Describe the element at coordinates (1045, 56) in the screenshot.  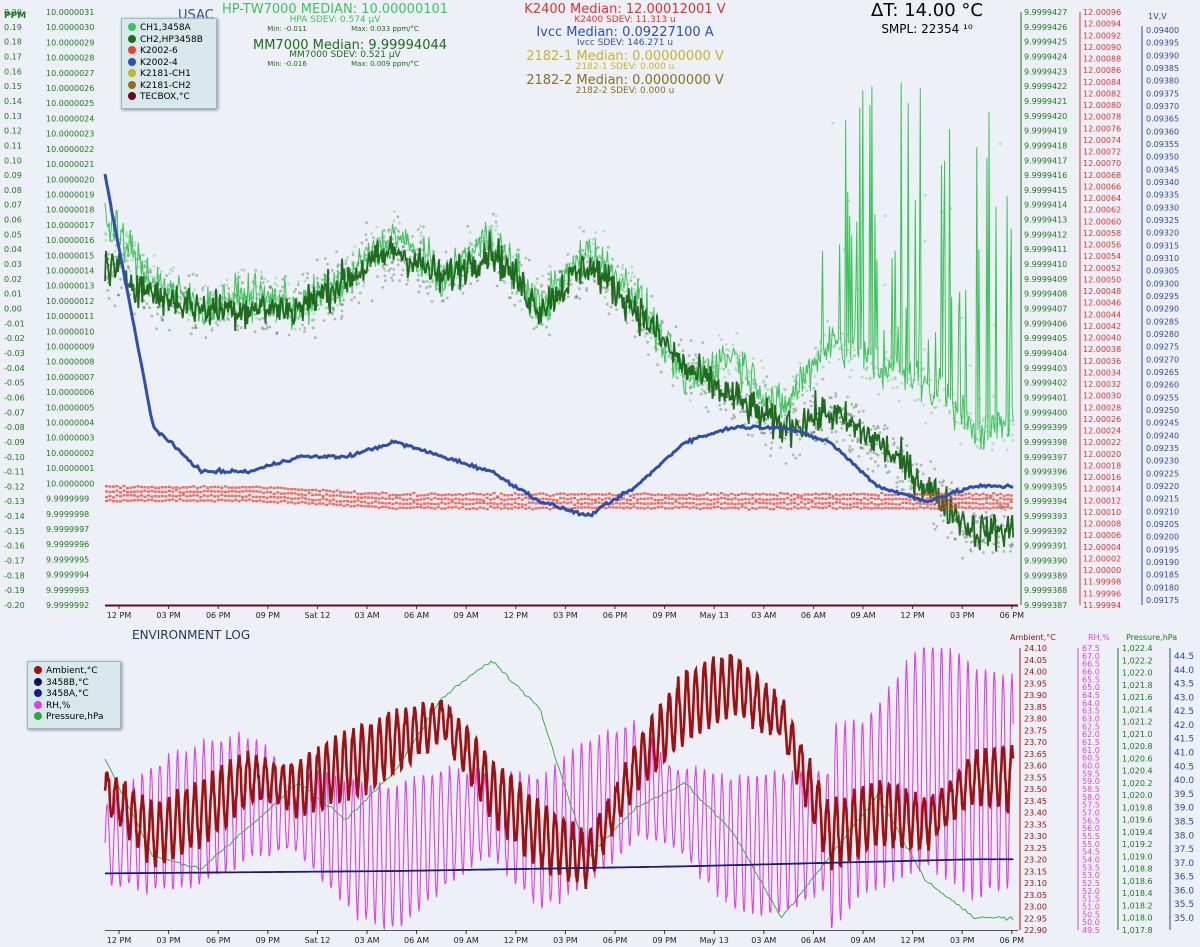
I see `ref-9v-tick-label: 9.9999424` at that location.